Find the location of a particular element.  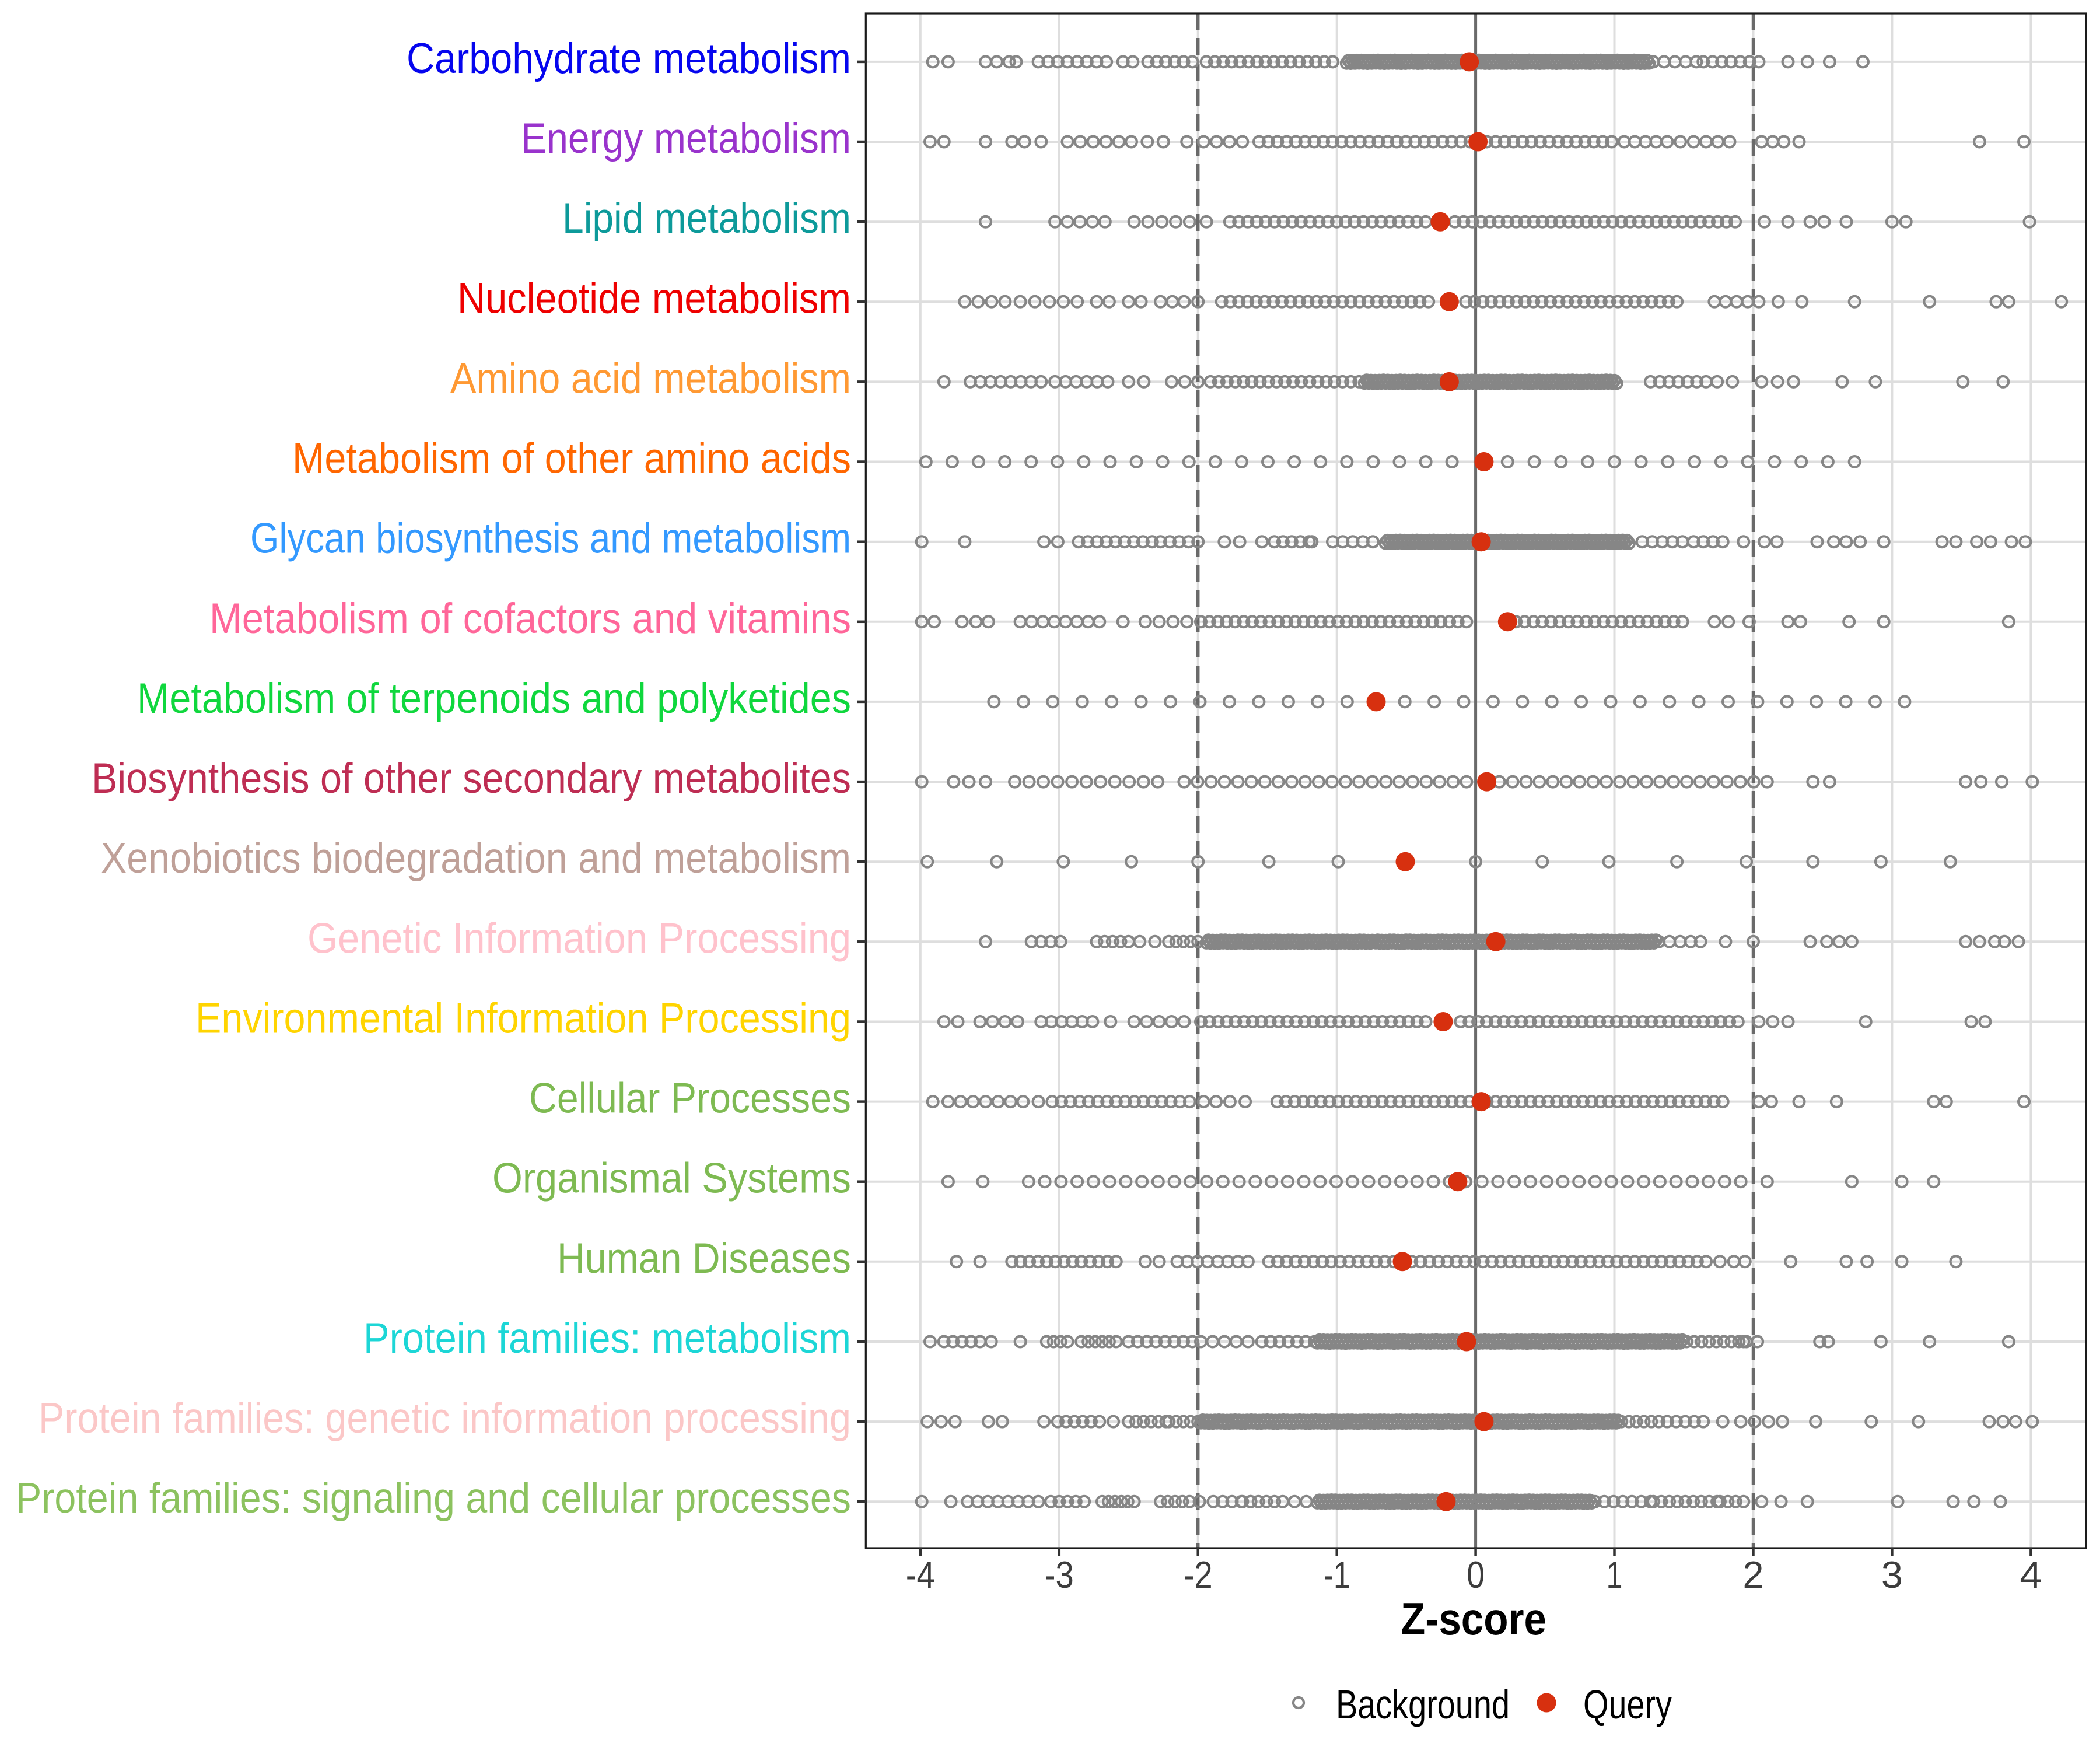

svg-text: 2 is located at coordinates (1753, 1574).